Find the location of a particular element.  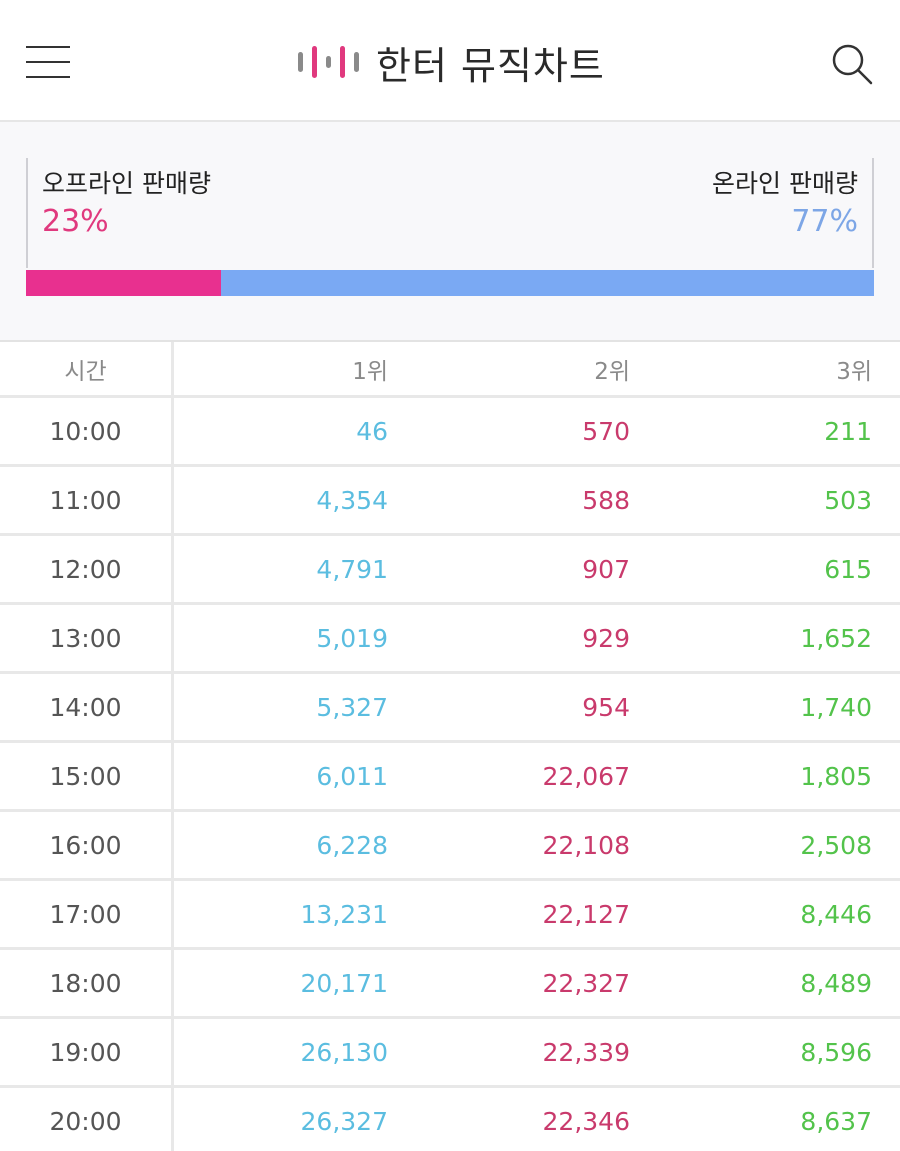

rank-3-cell: 615 is located at coordinates (848, 569).